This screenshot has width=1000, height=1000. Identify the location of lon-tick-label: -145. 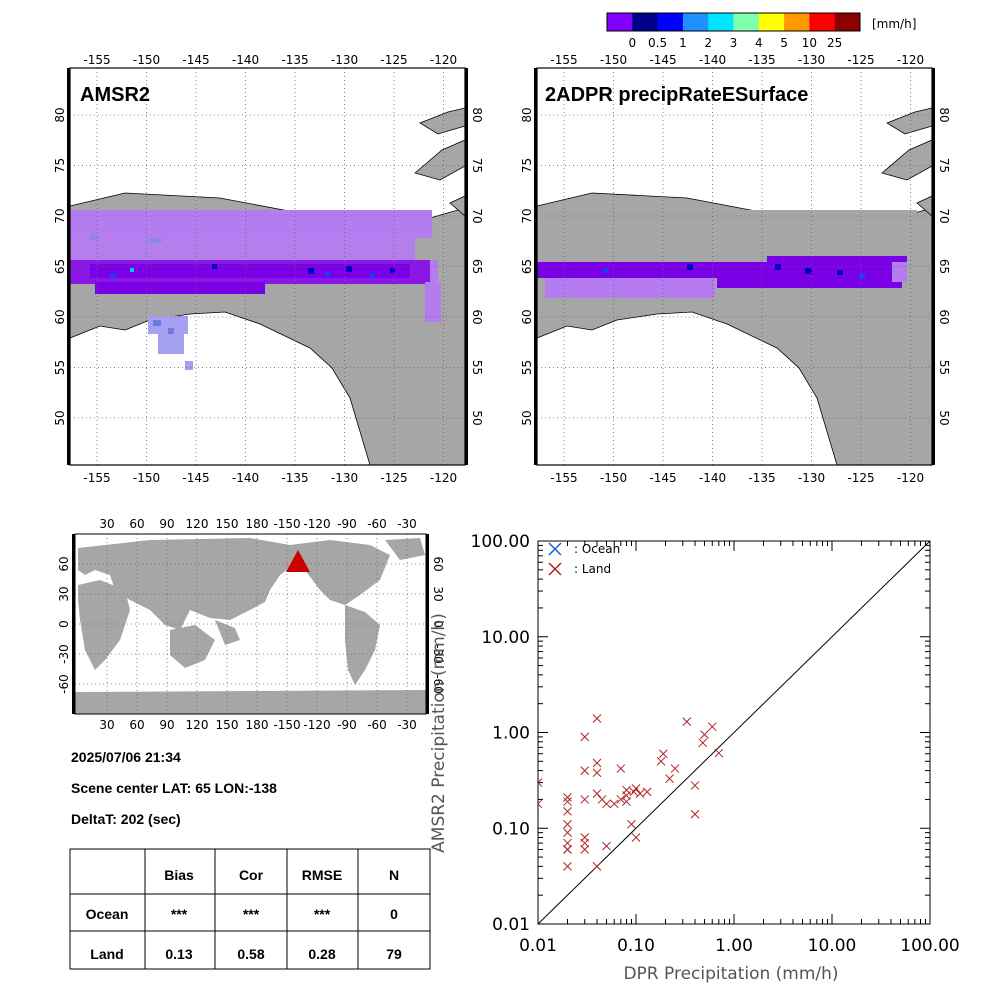
(662, 60).